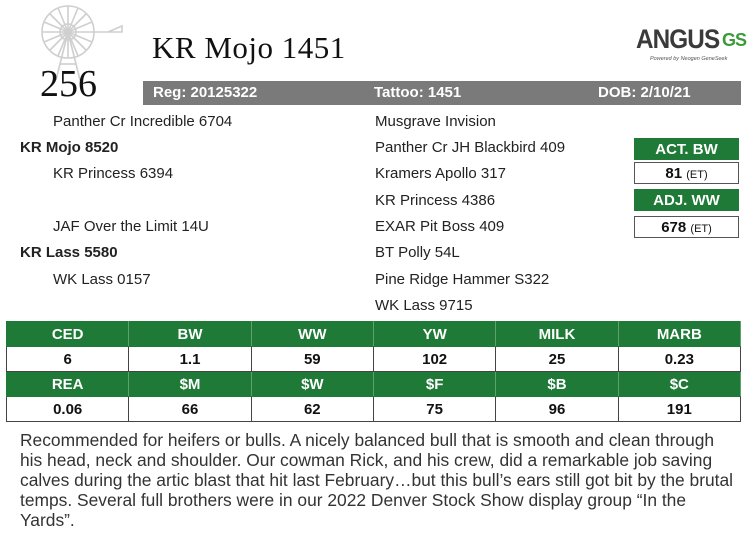  Describe the element at coordinates (69, 252) in the screenshot. I see `pedigree-dam: KR Lass 5580` at that location.